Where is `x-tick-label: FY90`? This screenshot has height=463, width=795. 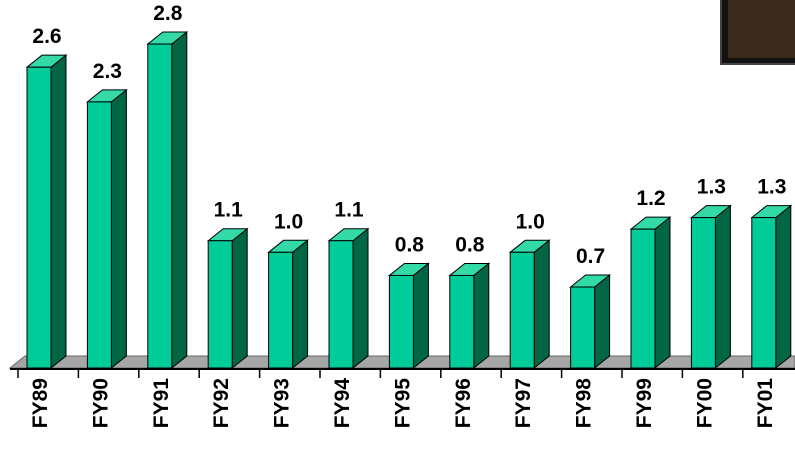 x-tick-label: FY90 is located at coordinates (100, 403).